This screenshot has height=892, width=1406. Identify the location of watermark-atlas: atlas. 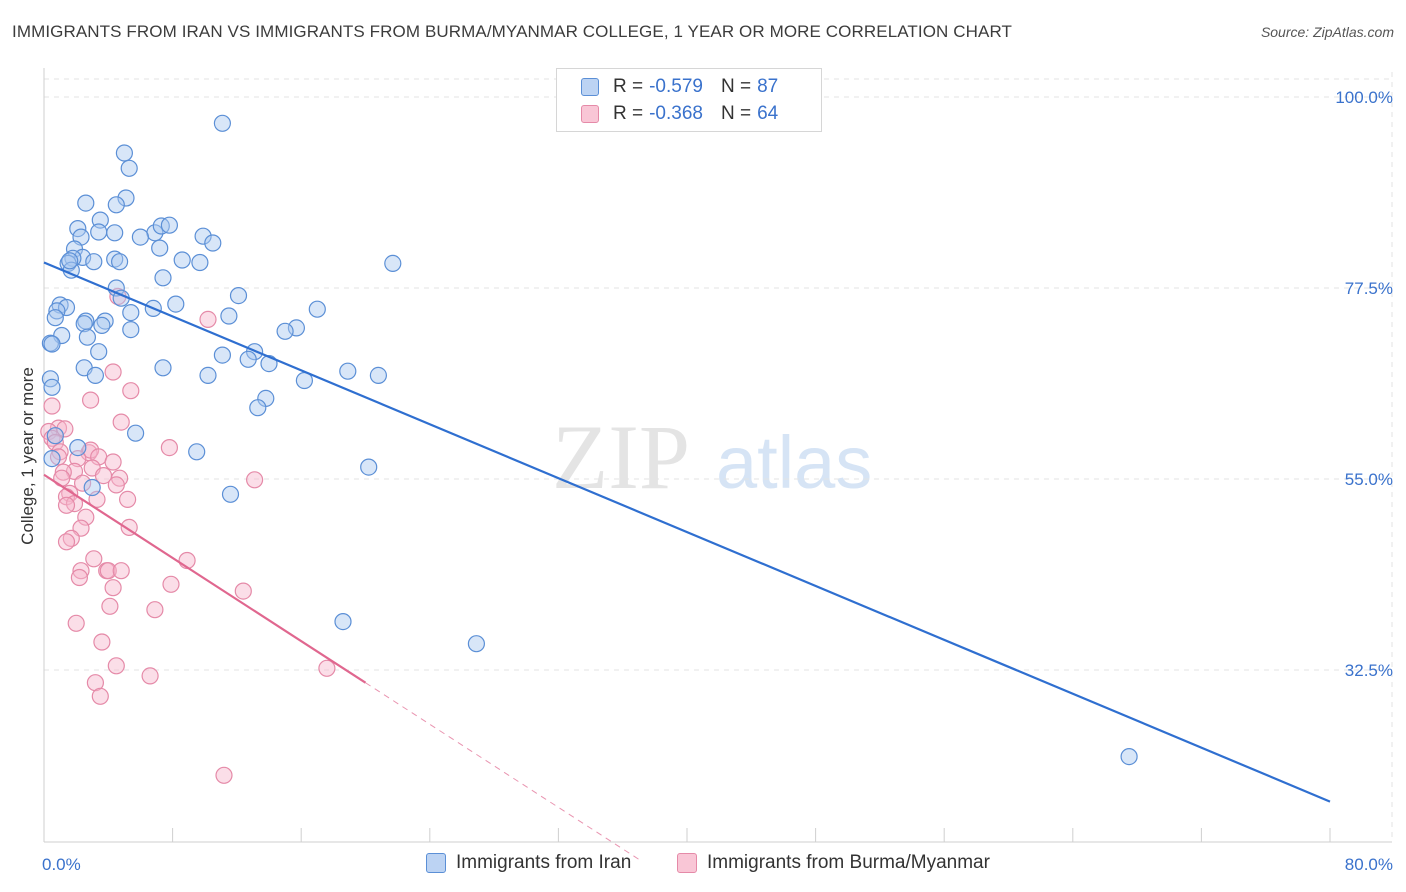
(794, 462).